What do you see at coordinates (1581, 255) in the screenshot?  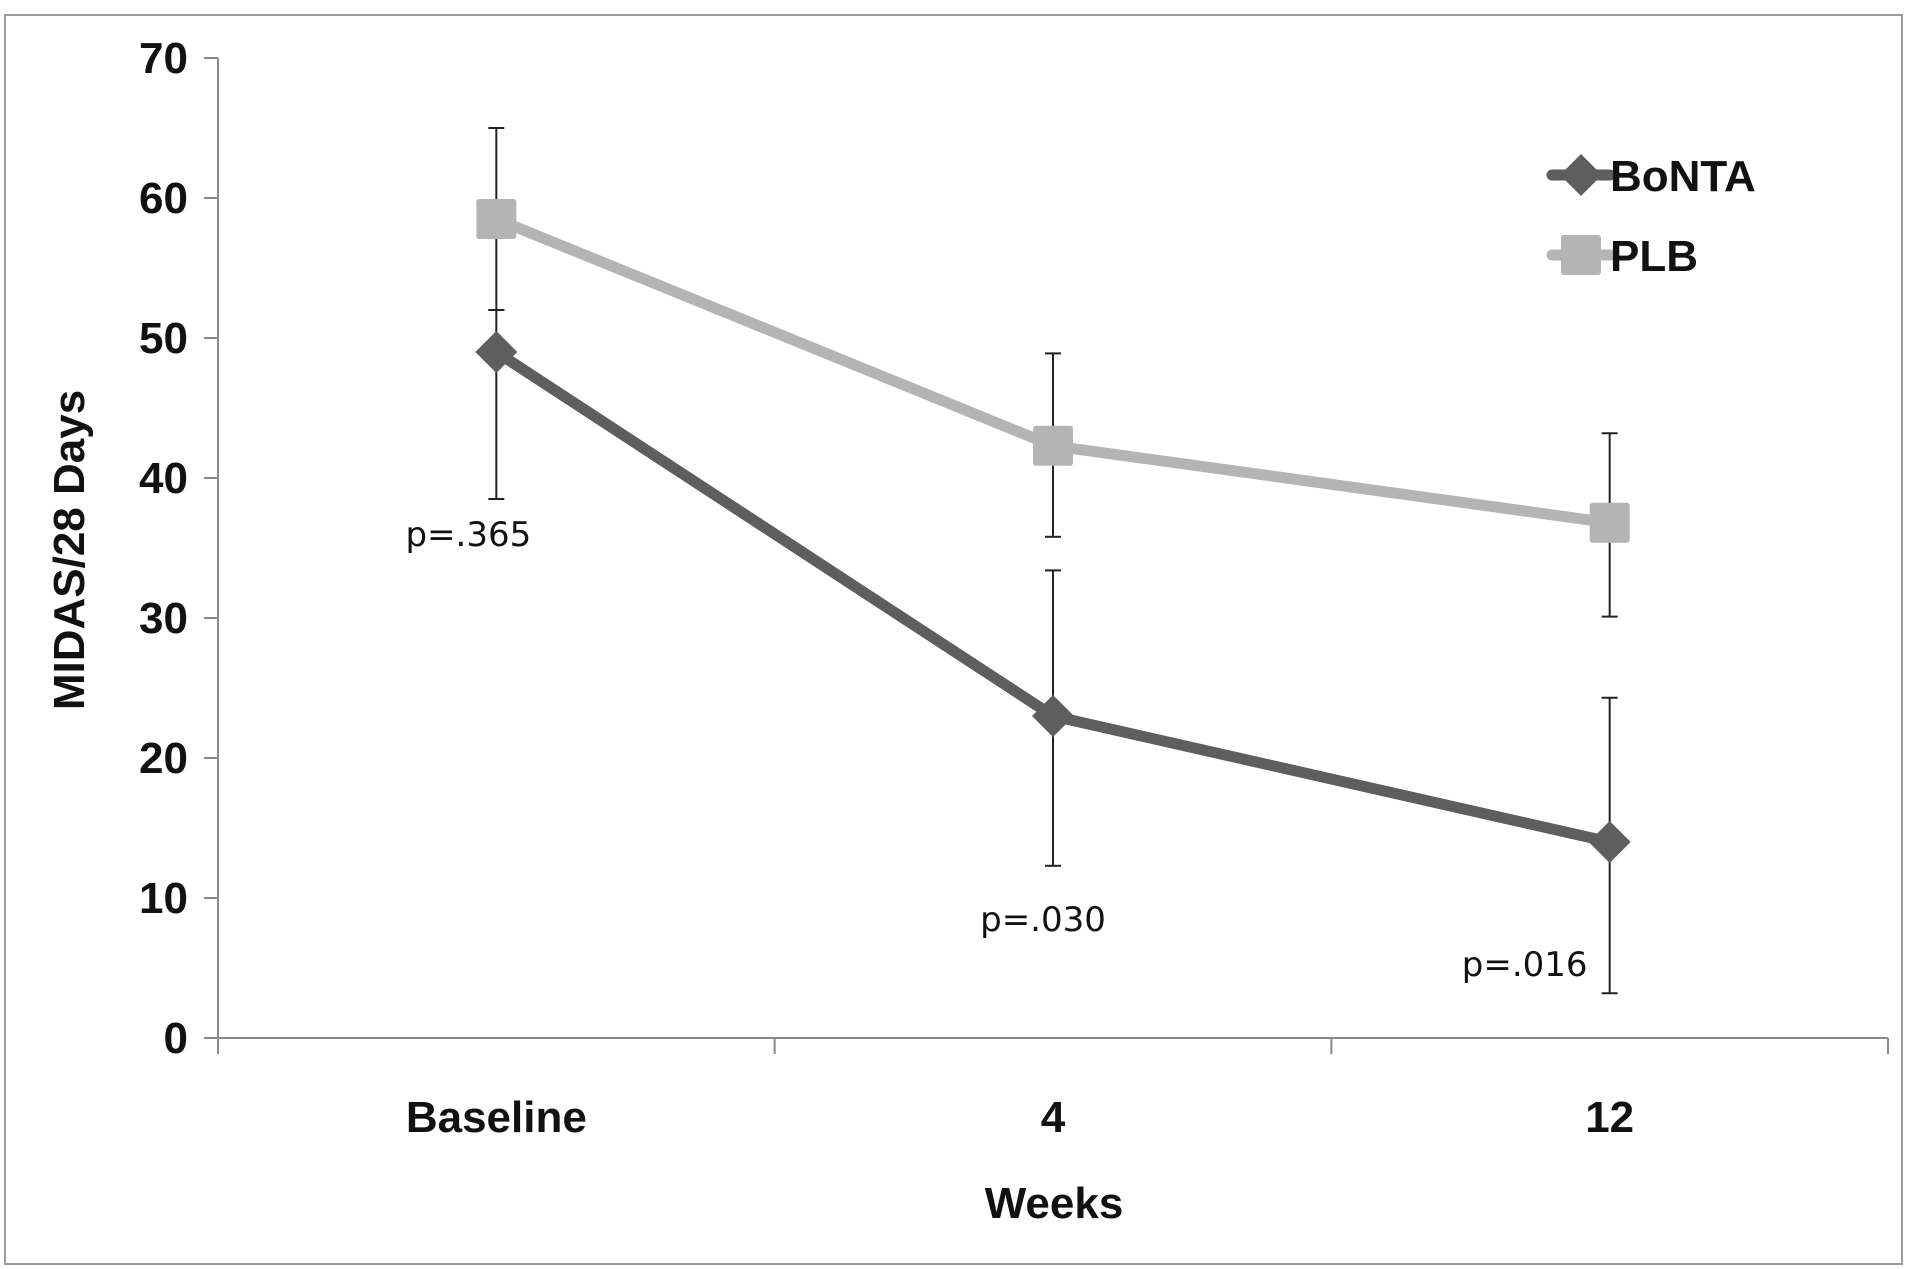 I see `legend-marker-plb` at bounding box center [1581, 255].